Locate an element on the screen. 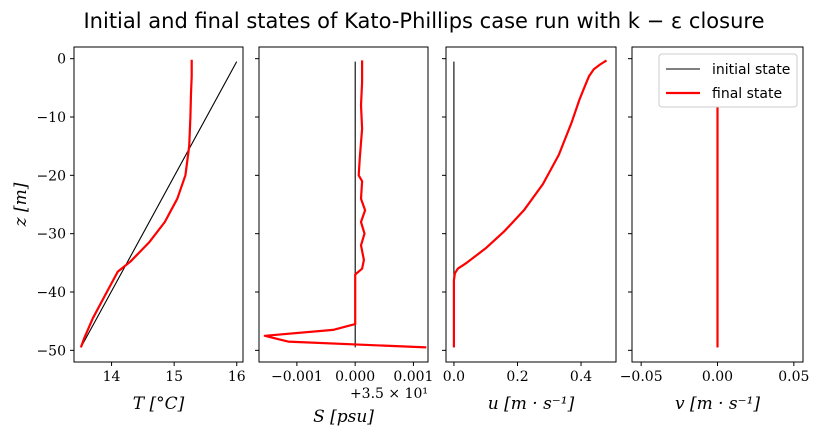 The height and width of the screenshot is (437, 819). x-axis-label: T [°C] is located at coordinates (159, 404).